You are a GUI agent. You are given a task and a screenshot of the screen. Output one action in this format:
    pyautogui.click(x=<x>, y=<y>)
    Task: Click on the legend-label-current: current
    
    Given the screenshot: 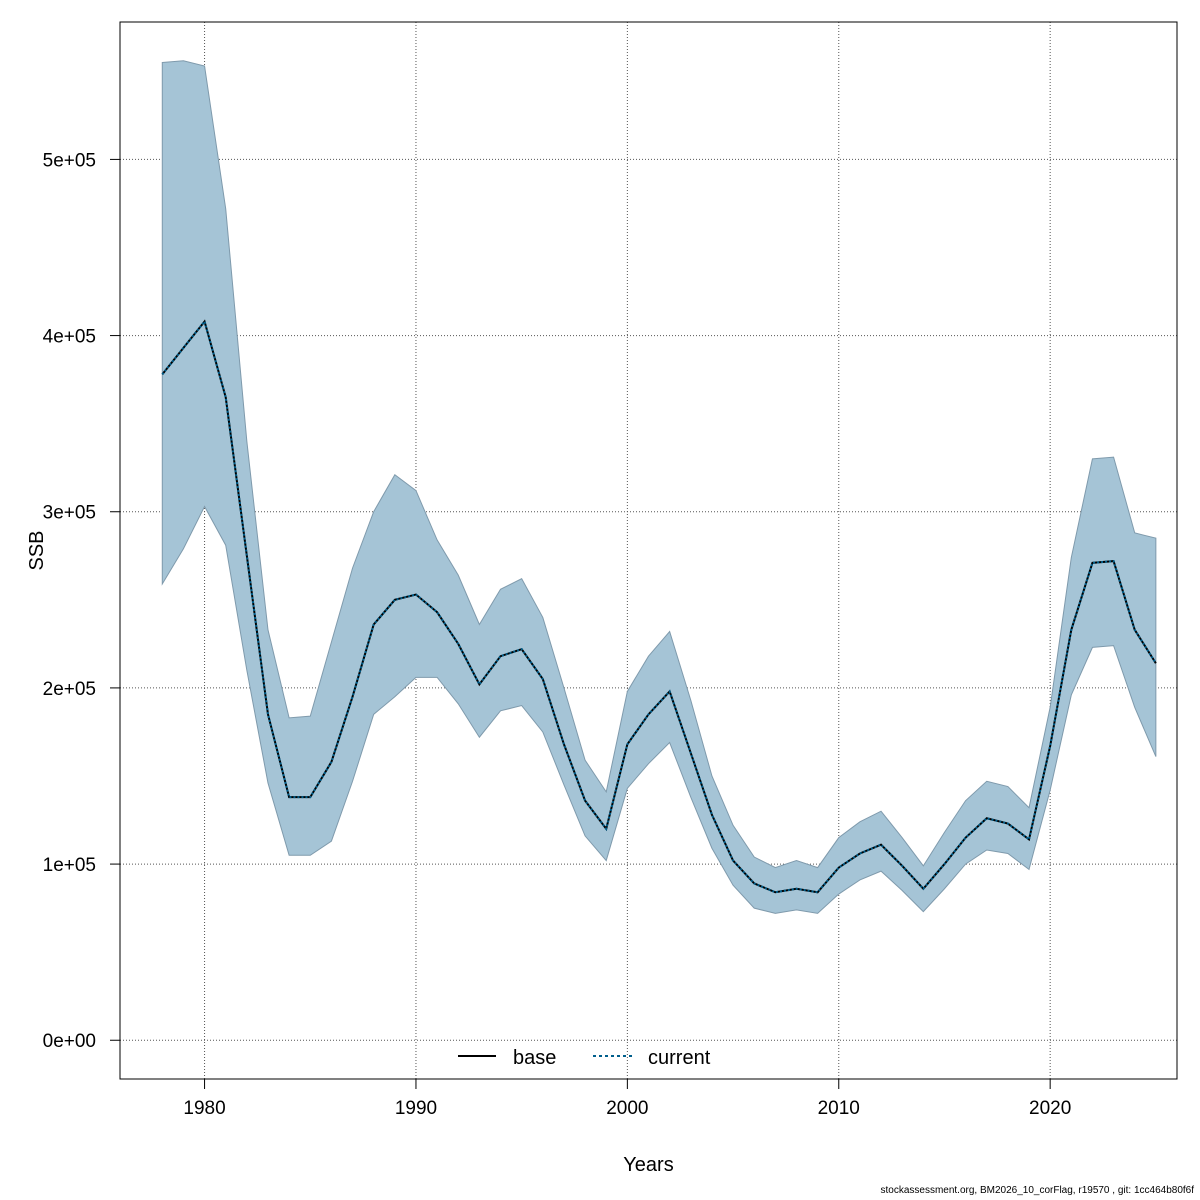 What is the action you would take?
    pyautogui.click(x=679, y=1058)
    